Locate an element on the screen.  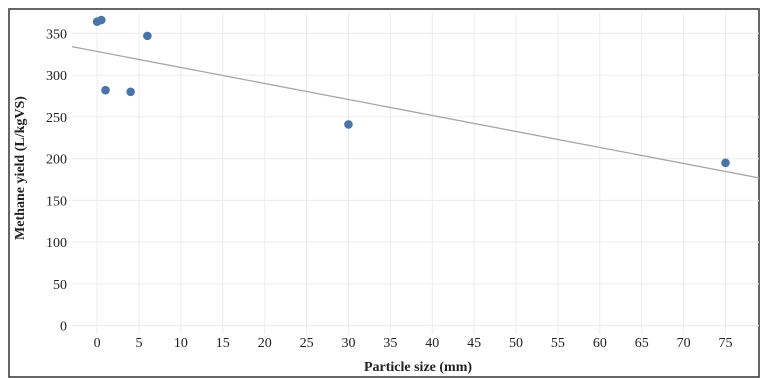
x-tick-label-50: 50 is located at coordinates (516, 343).